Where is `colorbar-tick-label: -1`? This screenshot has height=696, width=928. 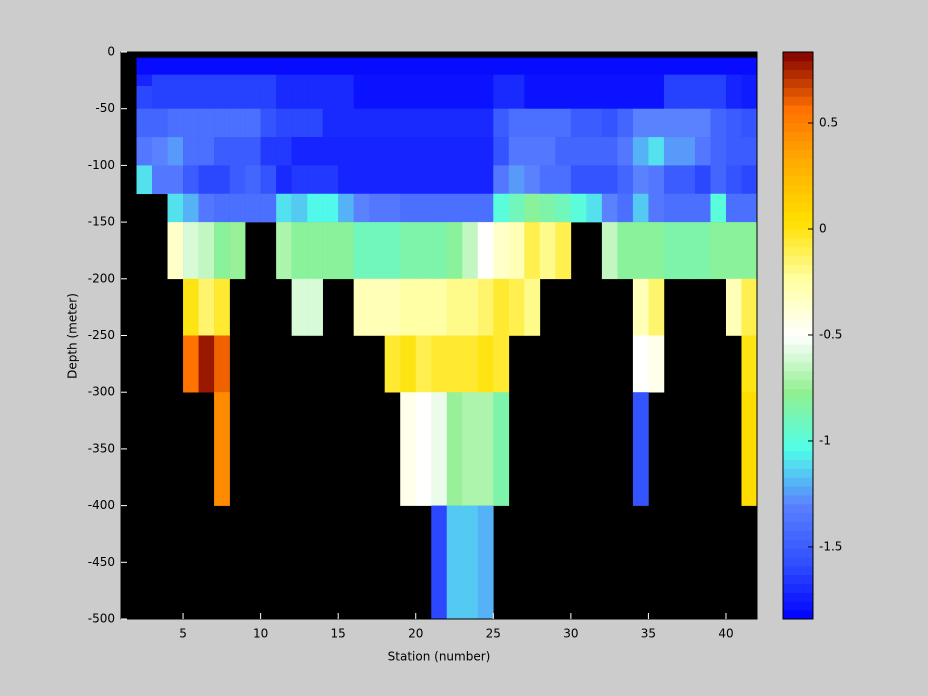
colorbar-tick-label: -1 is located at coordinates (825, 440).